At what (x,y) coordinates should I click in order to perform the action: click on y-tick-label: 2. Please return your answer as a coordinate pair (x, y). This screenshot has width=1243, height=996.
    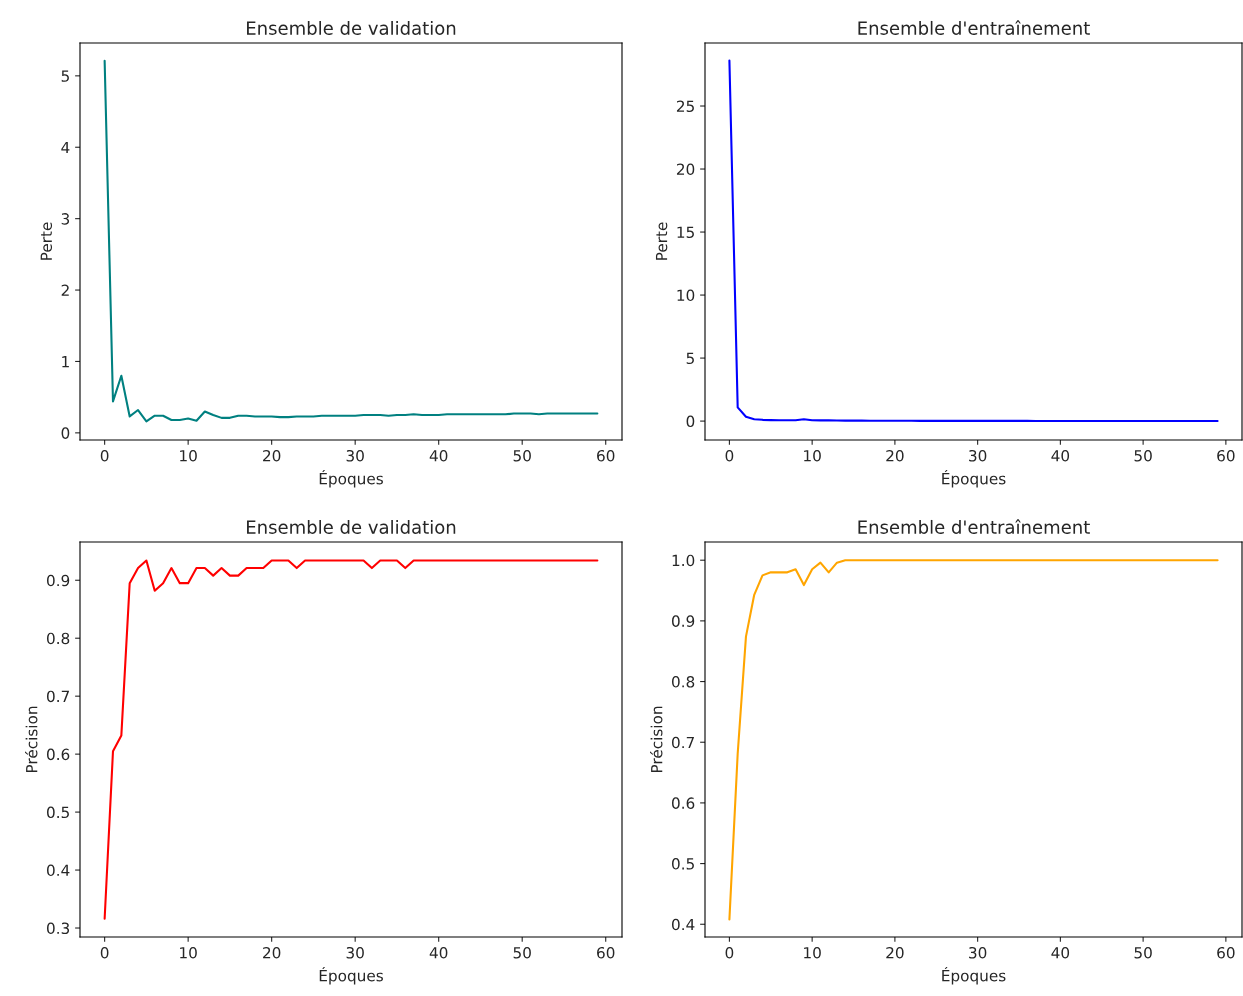
    Looking at the image, I should click on (65, 290).